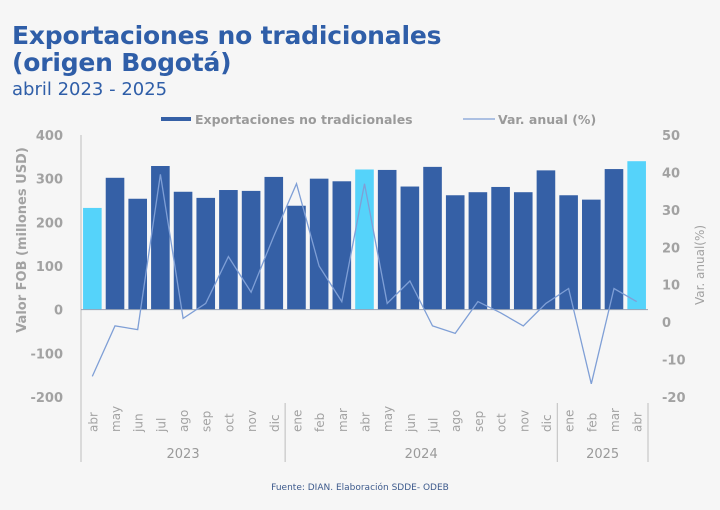  Describe the element at coordinates (58, 311) in the screenshot. I see `y-tick-label: 0` at that location.